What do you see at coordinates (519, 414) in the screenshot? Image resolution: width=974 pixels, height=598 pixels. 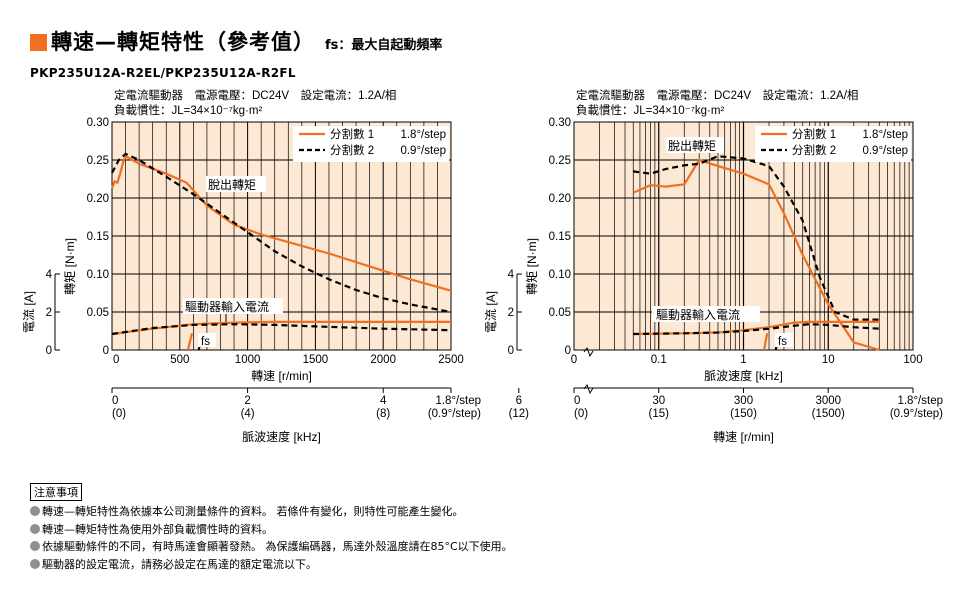 I see `secondary-tick-bottom: (12)` at bounding box center [519, 414].